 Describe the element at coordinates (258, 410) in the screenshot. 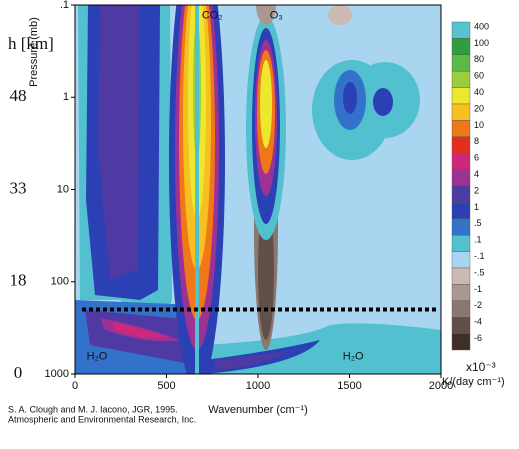

I see `x-axis-title: Wavenumber (cm⁻¹)` at that location.